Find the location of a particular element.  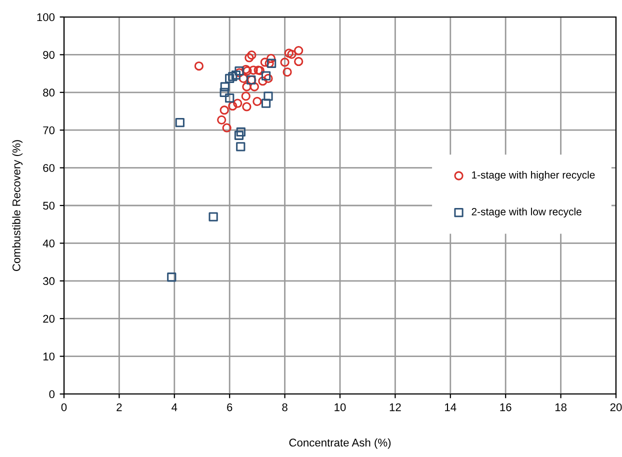

x-tick-label: 4 is located at coordinates (175, 407).